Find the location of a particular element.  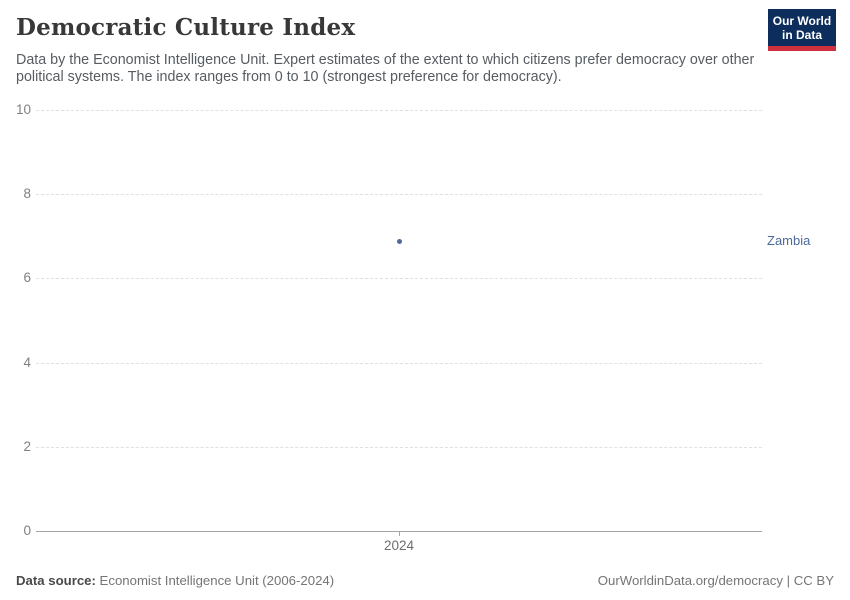

data-source-label: Data source: is located at coordinates (56, 580).